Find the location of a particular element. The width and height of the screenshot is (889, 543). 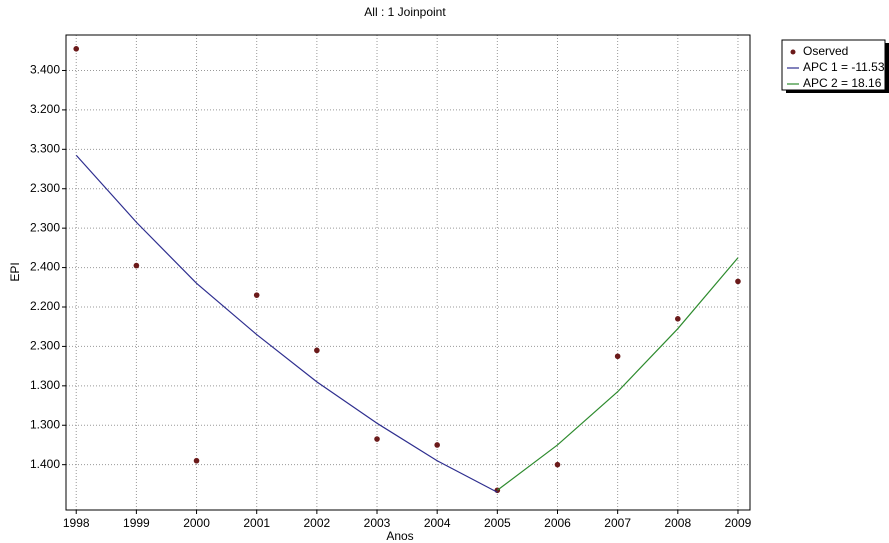

x-tick-label: 2004 is located at coordinates (437, 523).